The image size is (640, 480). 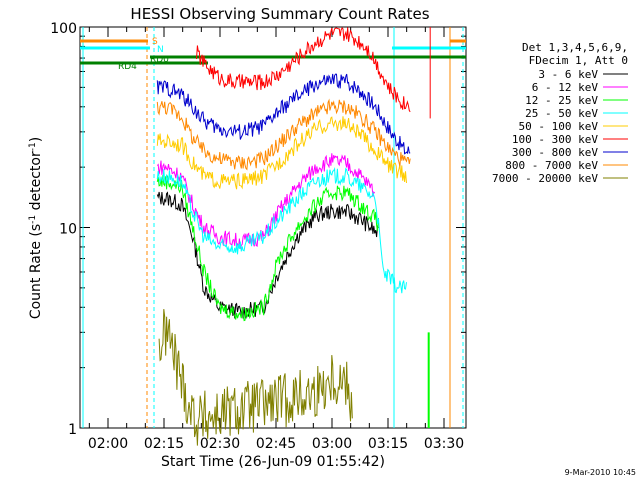 What do you see at coordinates (160, 50) in the screenshot?
I see `flag-label-n: N` at bounding box center [160, 50].